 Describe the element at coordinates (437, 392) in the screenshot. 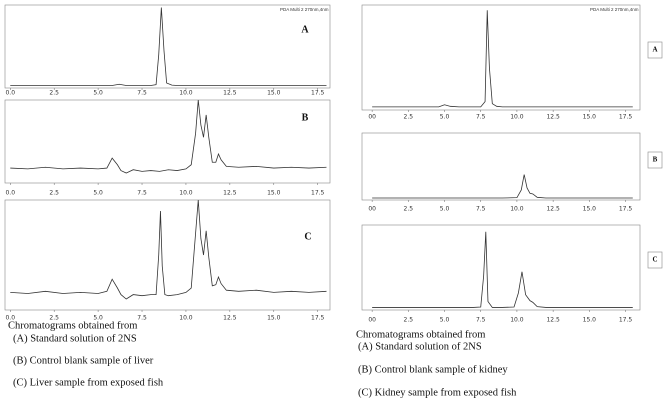

I see `caption-item: (C) Kidney sample from exposed fish` at that location.